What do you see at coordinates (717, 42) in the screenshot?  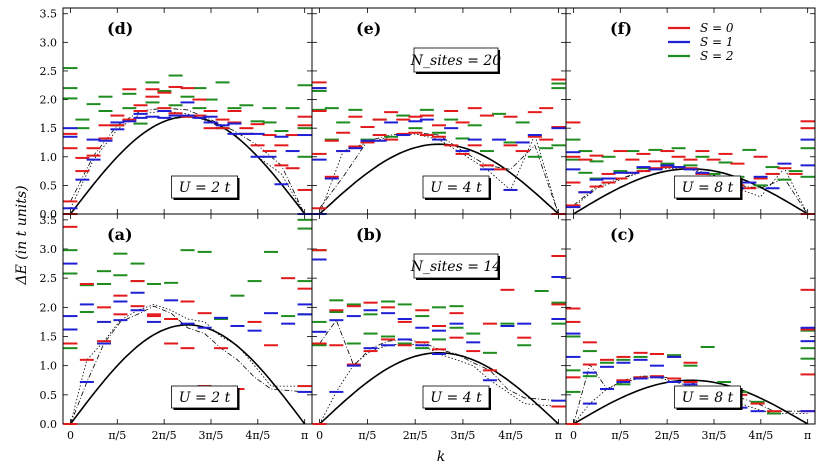 I see `legend-label-s1: S = 1` at bounding box center [717, 42].